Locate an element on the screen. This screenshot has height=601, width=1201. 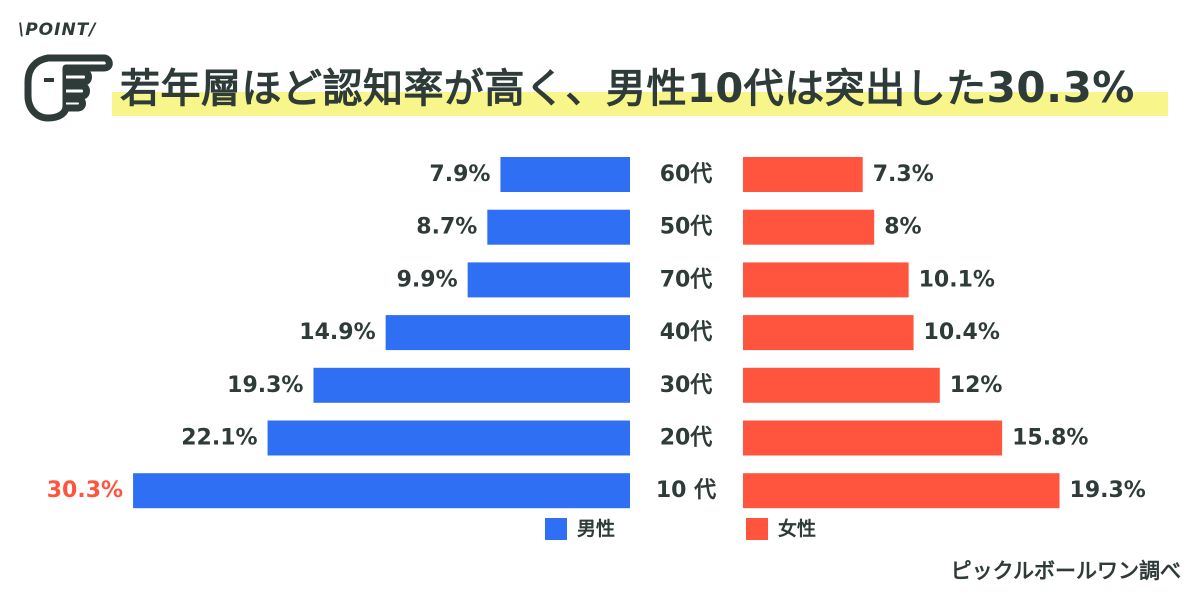
female-value-label: 10.4% is located at coordinates (962, 332).